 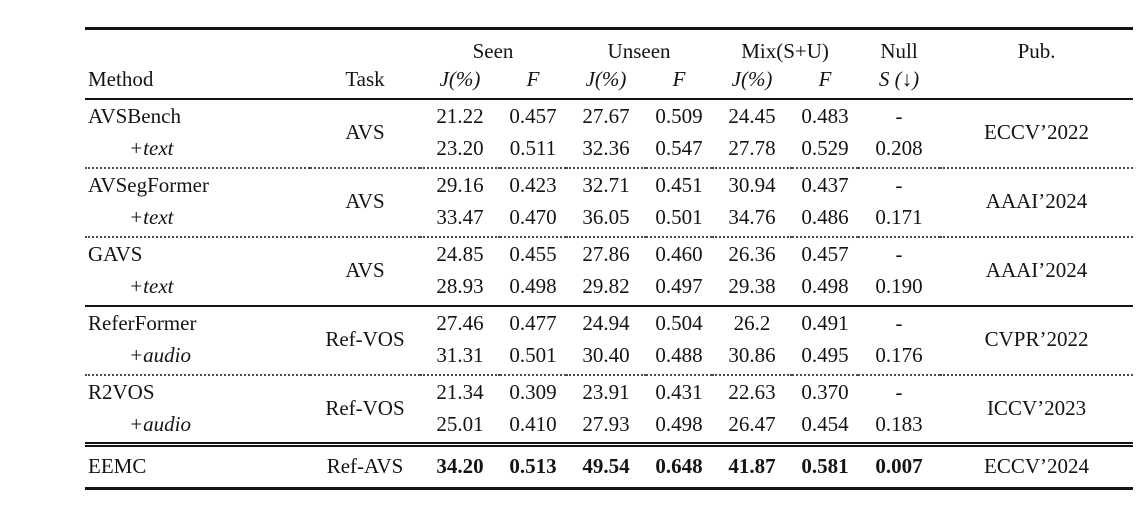 What do you see at coordinates (752, 286) in the screenshot?
I see `metric-cell: 29.38` at bounding box center [752, 286].